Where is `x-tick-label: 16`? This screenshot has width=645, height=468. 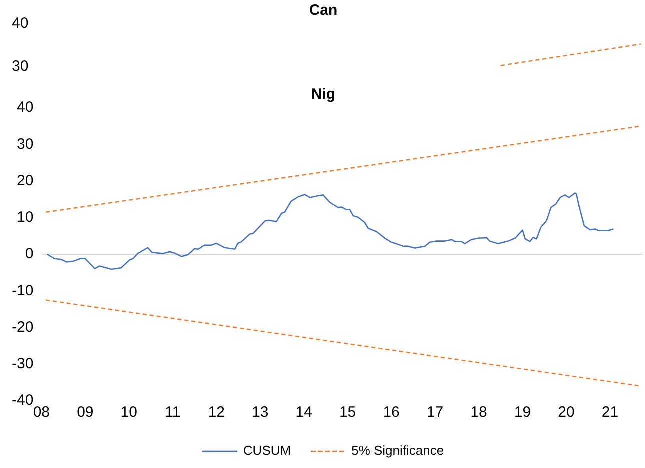
x-tick-label: 16 is located at coordinates (391, 413).